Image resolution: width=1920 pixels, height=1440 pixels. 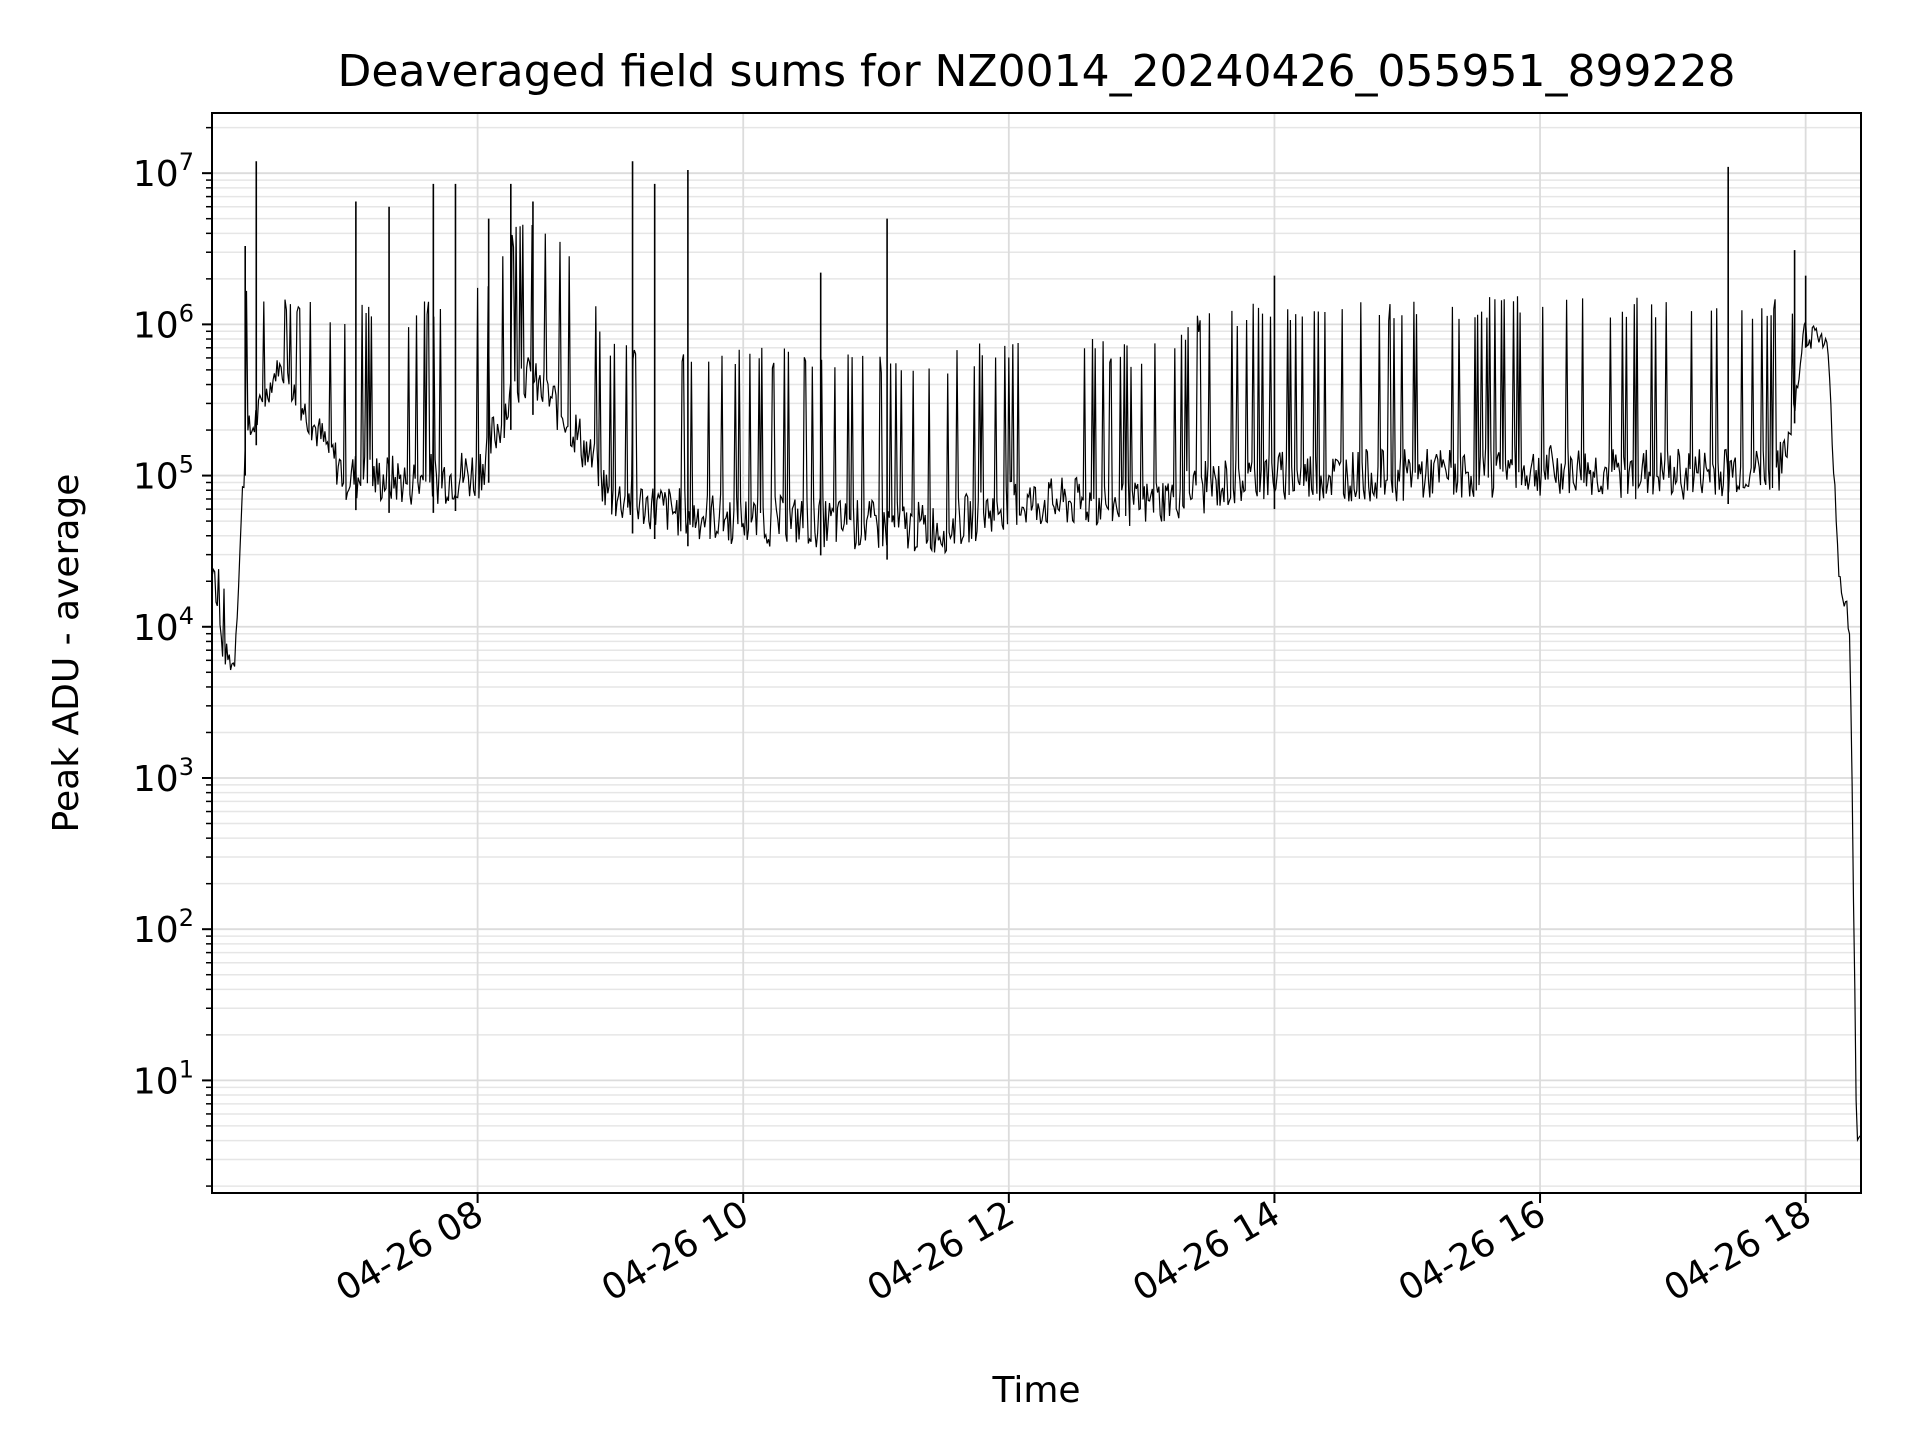 What do you see at coordinates (163, 171) in the screenshot?
I see `y-tick-label: 10⁷` at bounding box center [163, 171].